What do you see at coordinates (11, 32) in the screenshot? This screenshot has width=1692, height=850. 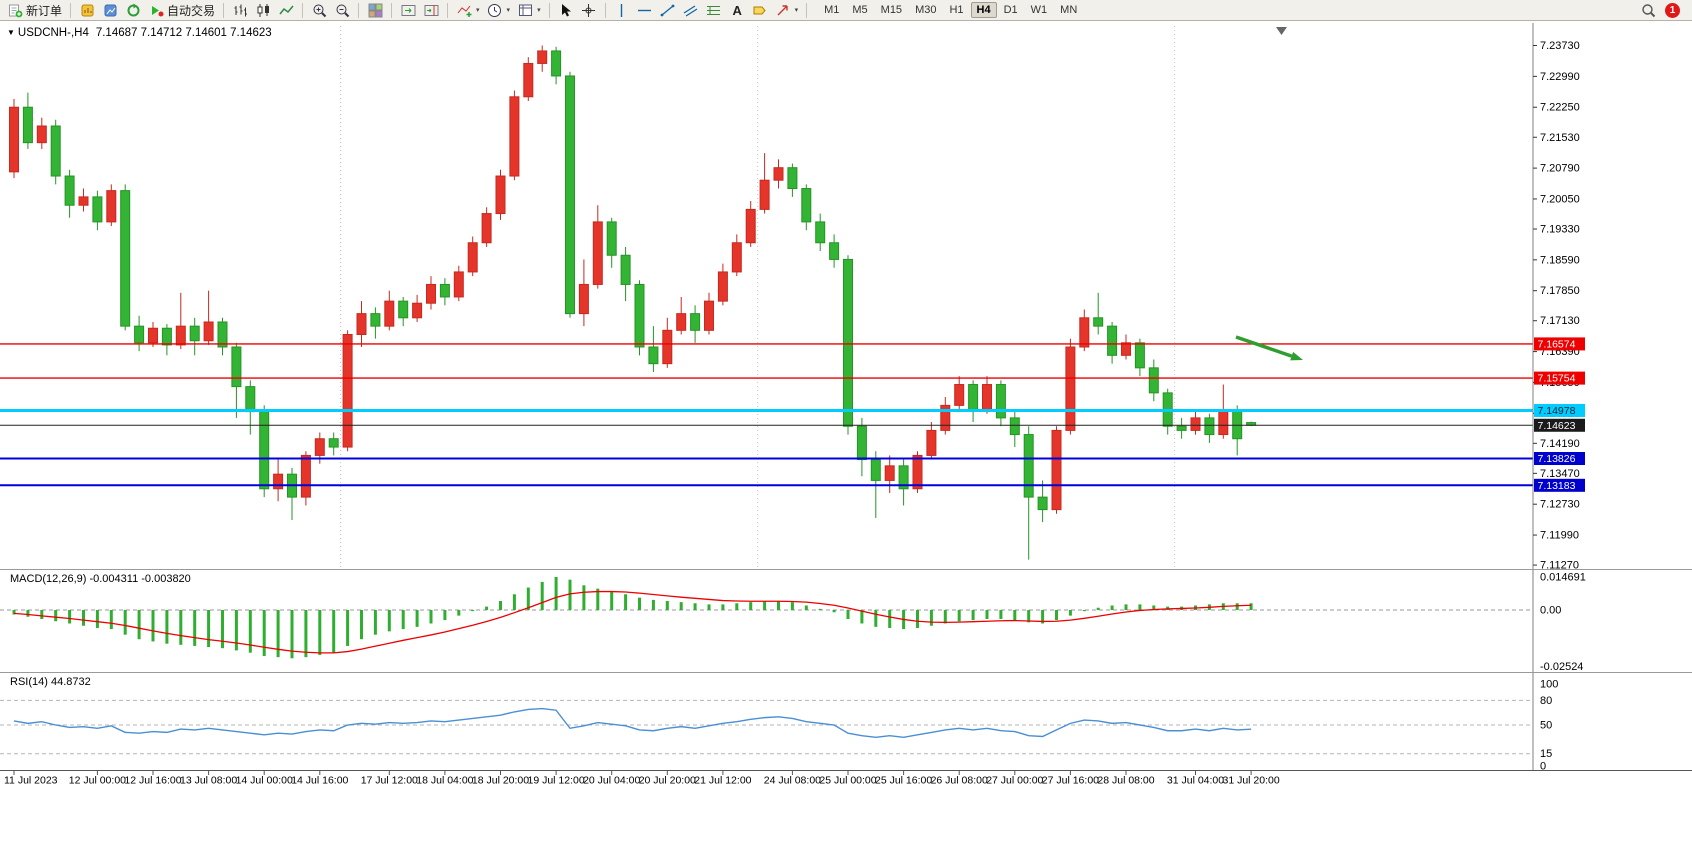 I see `chart-dropdown-icon: ▼` at bounding box center [11, 32].